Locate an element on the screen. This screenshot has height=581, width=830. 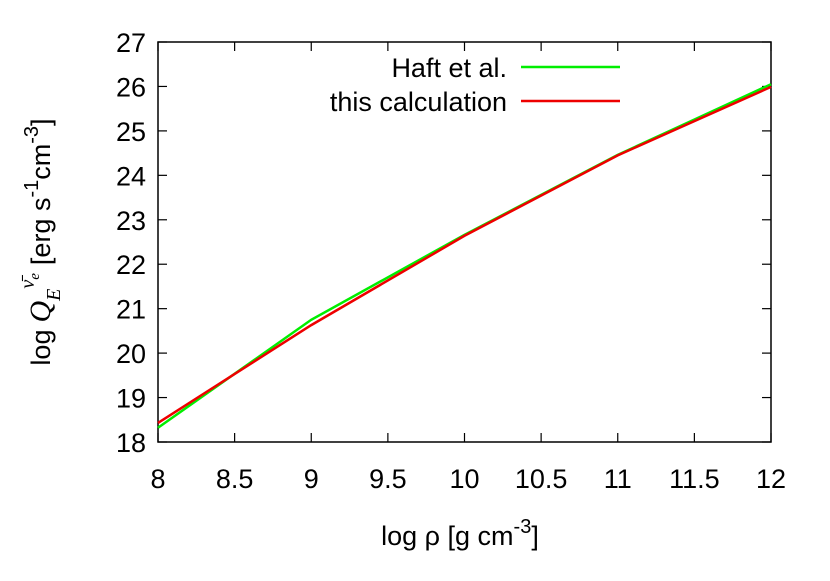
y-tick-label: 20 is located at coordinates (131, 354).